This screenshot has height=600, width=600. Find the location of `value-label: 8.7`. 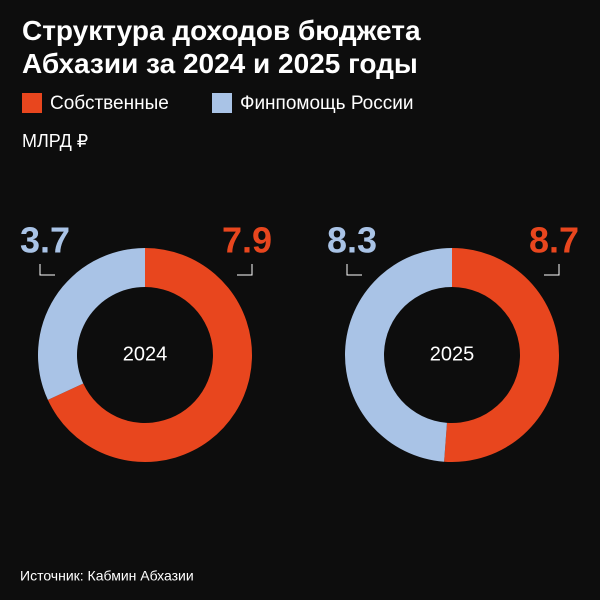

value-label: 8.7 is located at coordinates (554, 240).